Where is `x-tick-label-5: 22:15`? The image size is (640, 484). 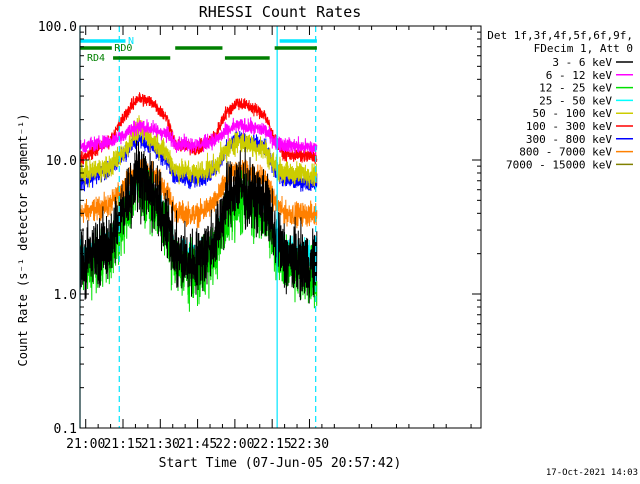
x-tick-label-5: 22:15 is located at coordinates (272, 444).